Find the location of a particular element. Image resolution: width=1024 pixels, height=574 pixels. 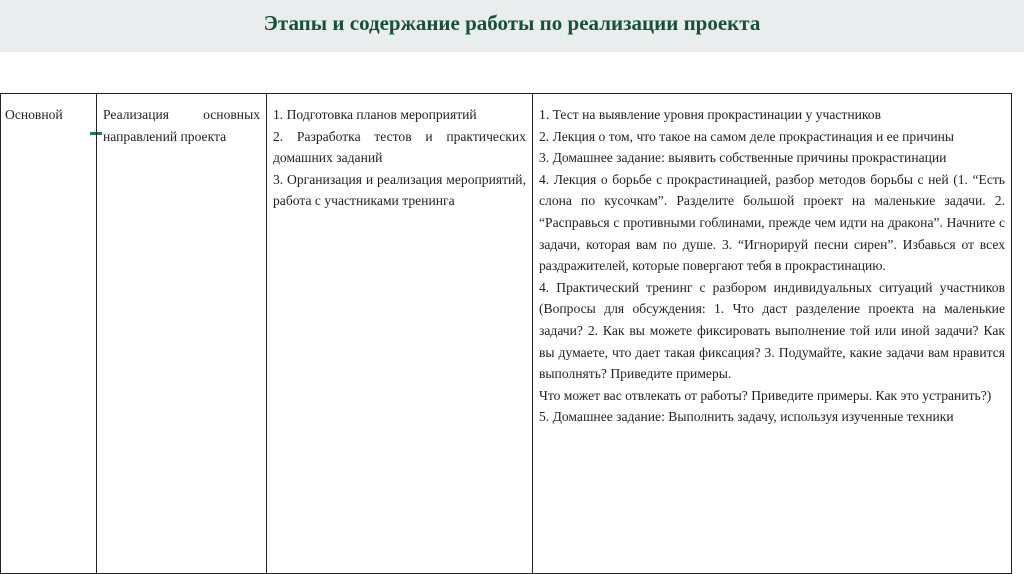

goal-cell: Реализация основных направлений проекта is located at coordinates (181, 333).